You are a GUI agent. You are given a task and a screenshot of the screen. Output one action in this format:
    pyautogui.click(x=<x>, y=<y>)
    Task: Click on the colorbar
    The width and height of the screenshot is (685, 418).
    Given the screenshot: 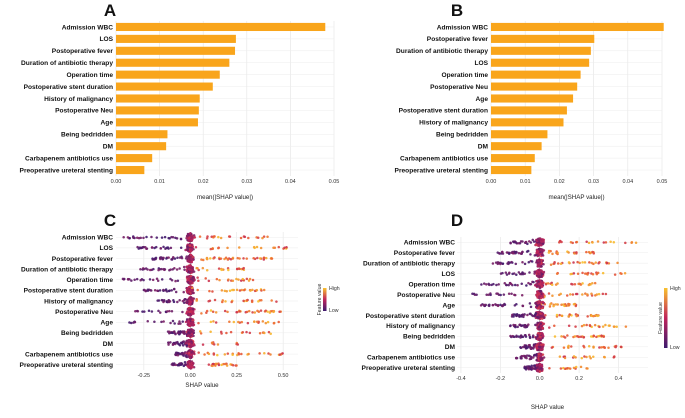 What is the action you would take?
    pyautogui.click(x=325, y=299)
    